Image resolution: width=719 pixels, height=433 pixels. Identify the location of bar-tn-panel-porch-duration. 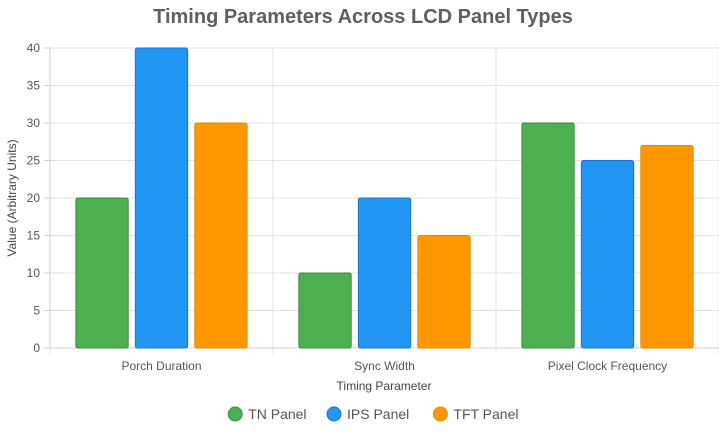
(102, 273).